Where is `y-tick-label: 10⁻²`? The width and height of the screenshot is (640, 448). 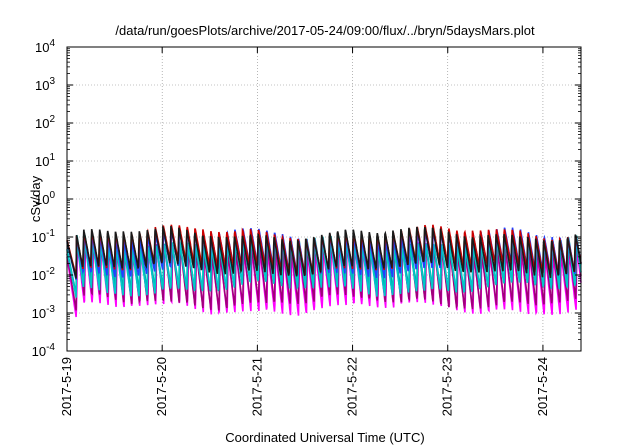
y-tick-label: 10⁻² is located at coordinates (44, 274).